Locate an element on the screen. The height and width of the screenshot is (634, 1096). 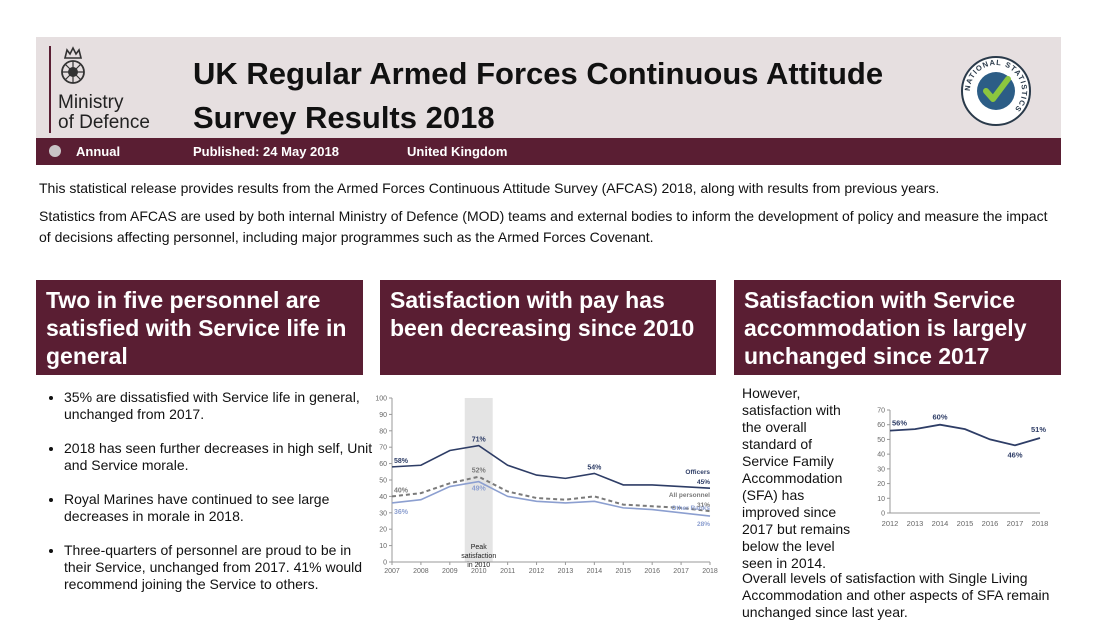
y-tick-label: 90 is located at coordinates (383, 415).